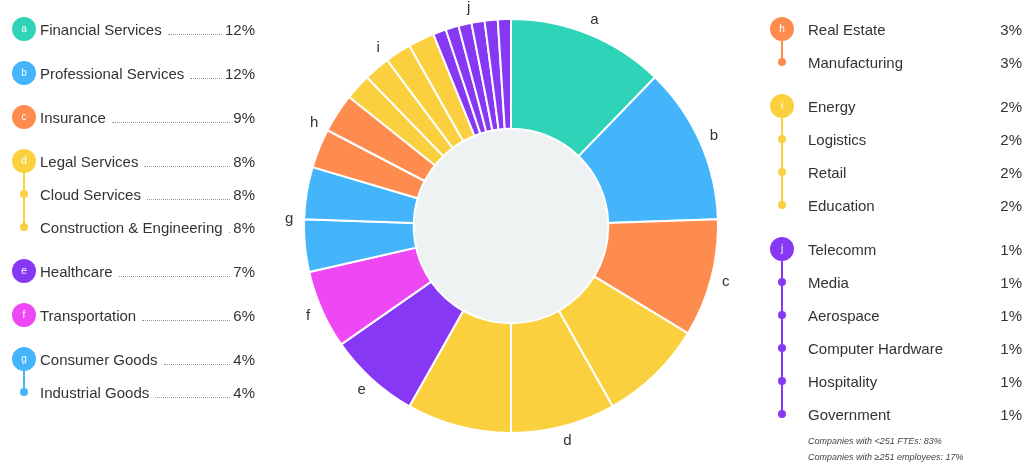  I want to click on legend-label: Computer Hardware, so click(876, 349).